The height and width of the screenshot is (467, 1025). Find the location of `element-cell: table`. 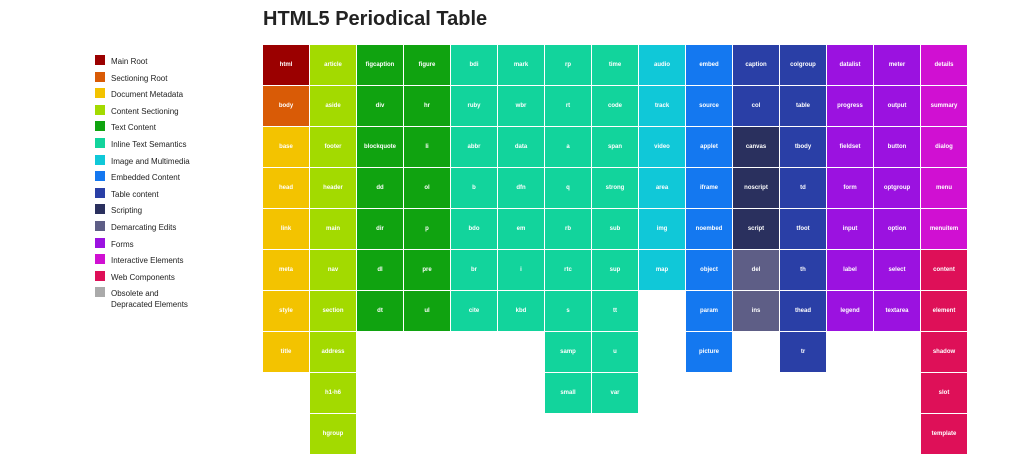

element-cell: table is located at coordinates (803, 106).